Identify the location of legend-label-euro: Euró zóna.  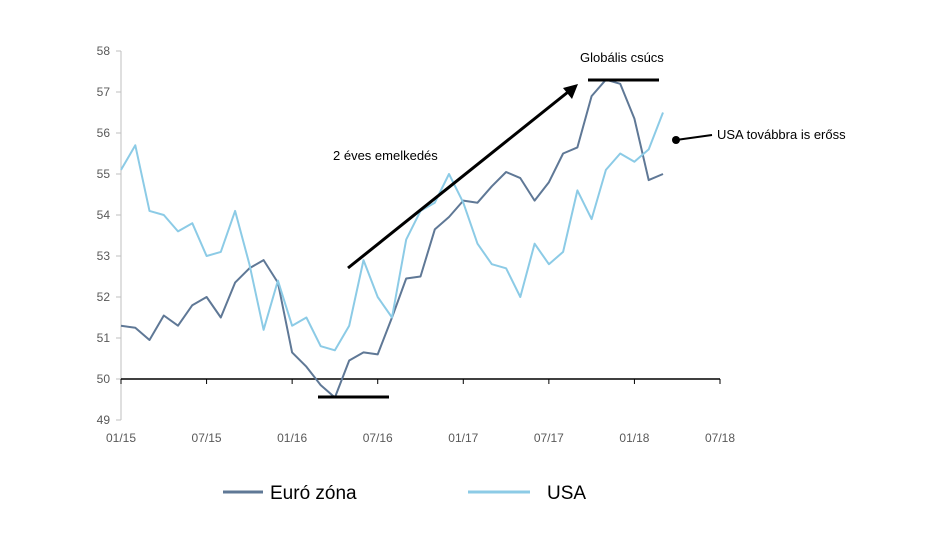
(313, 493).